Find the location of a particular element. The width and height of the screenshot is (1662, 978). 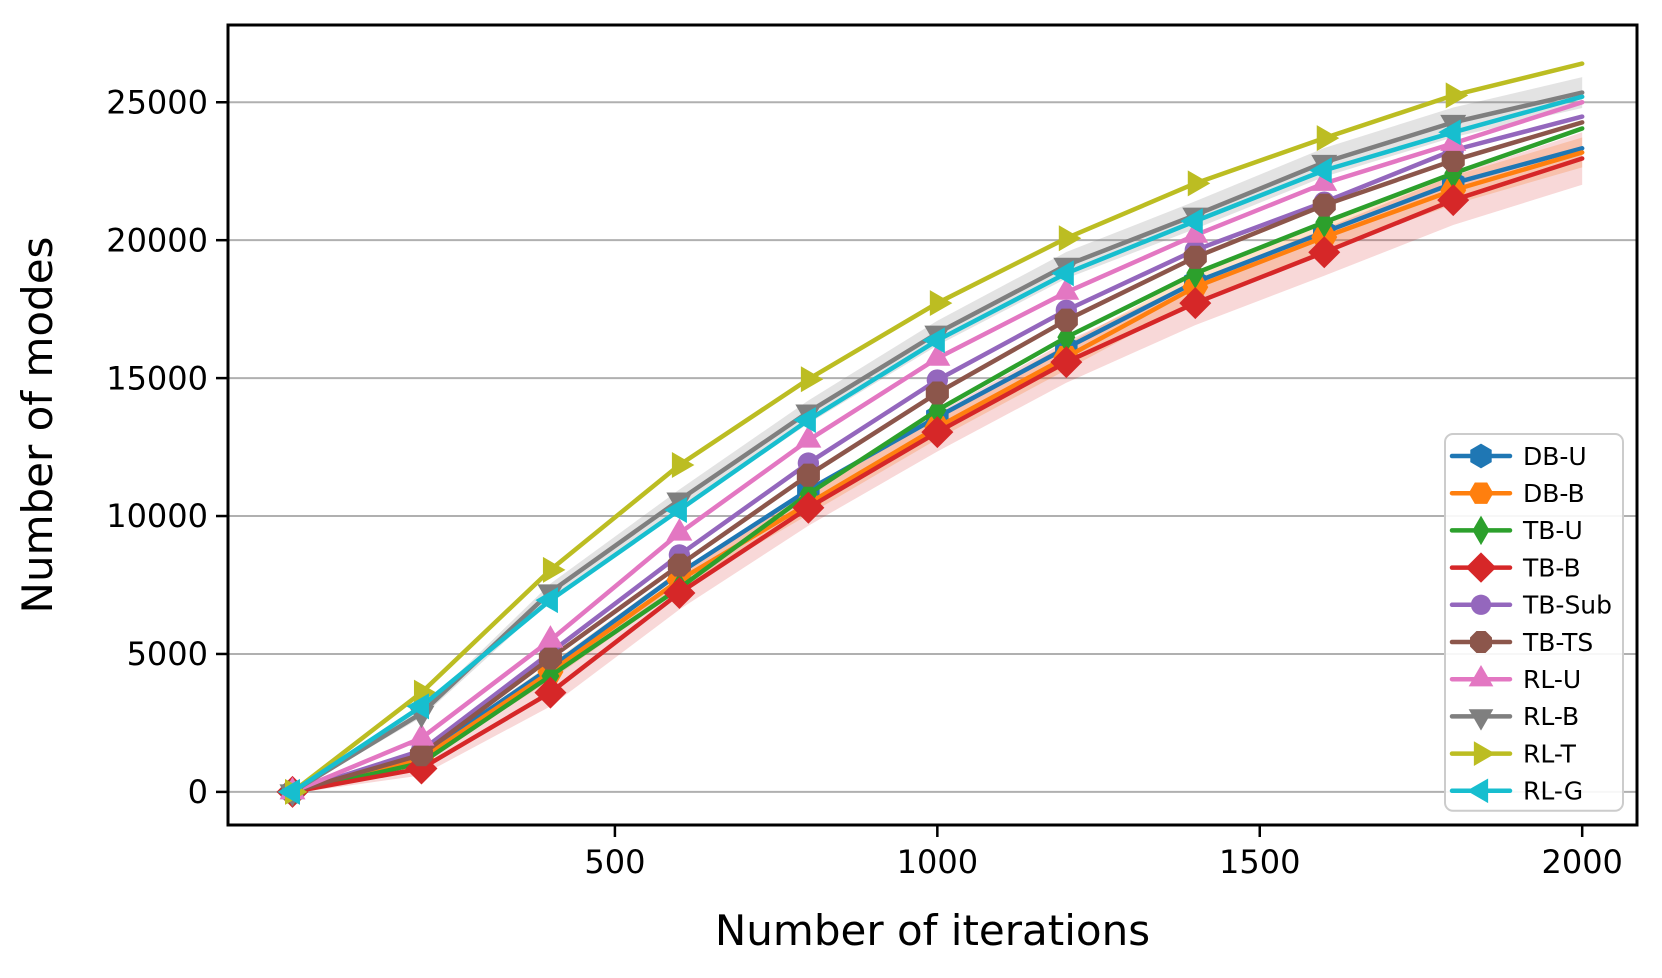

y-axis-label: Number of modes is located at coordinates (37, 425).